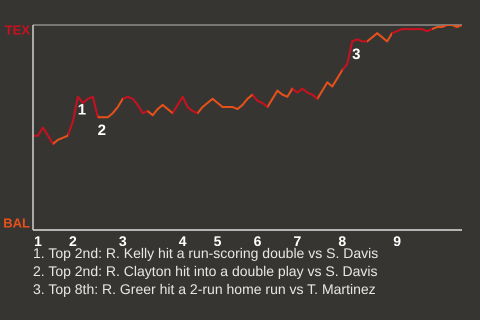 The image size is (480, 320). Describe the element at coordinates (82, 109) in the screenshot. I see `annotation: 1` at that location.